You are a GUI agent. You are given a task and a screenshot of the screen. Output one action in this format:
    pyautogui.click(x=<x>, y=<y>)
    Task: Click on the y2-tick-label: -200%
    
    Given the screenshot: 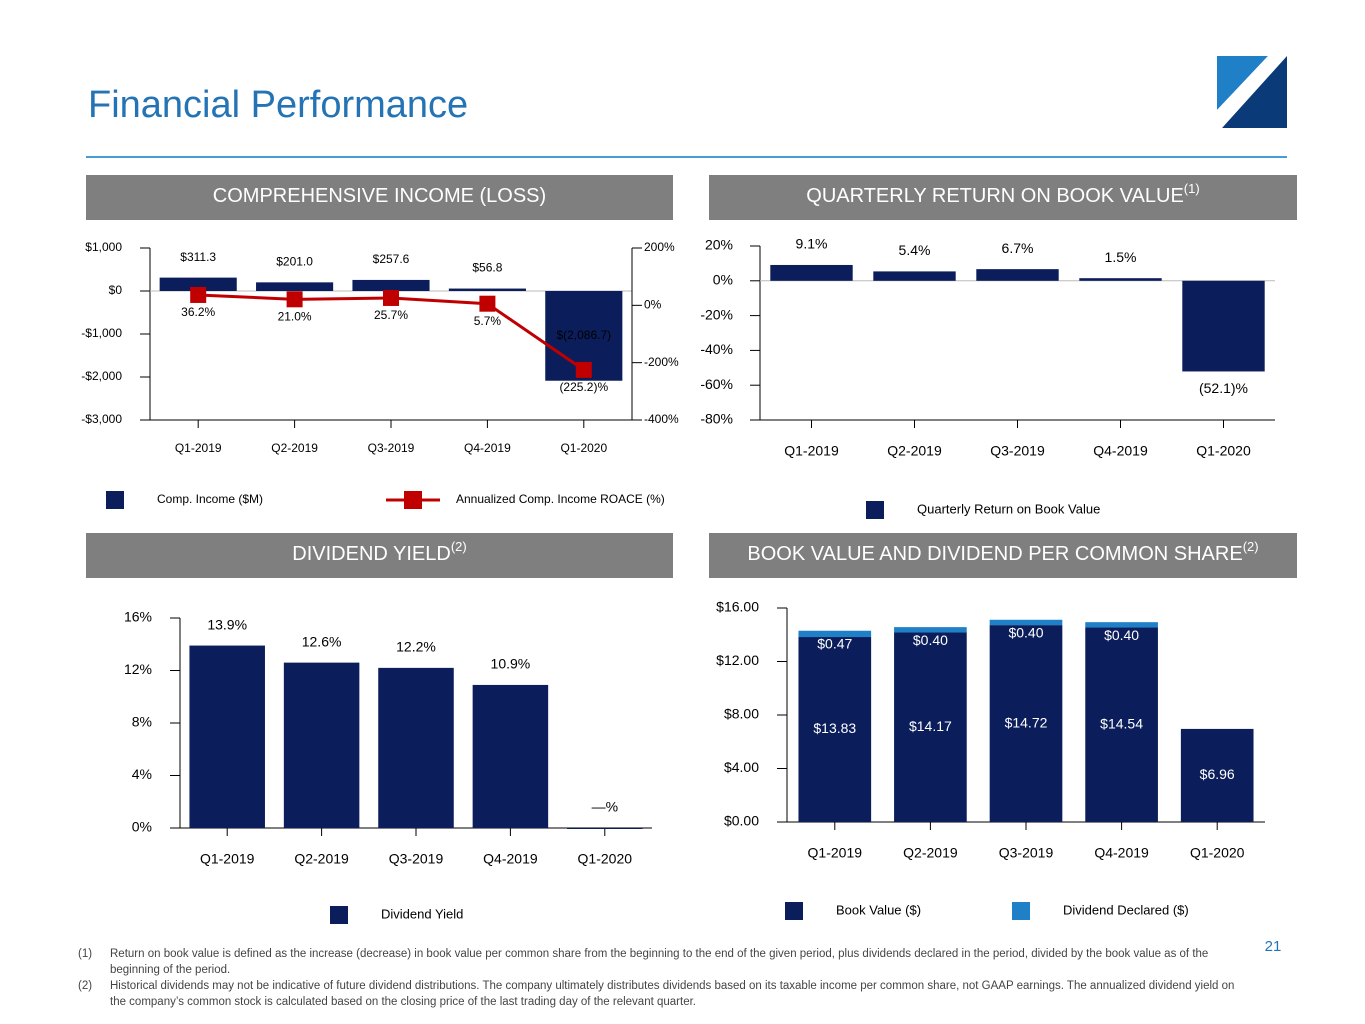 What is the action you would take?
    pyautogui.click(x=661, y=362)
    